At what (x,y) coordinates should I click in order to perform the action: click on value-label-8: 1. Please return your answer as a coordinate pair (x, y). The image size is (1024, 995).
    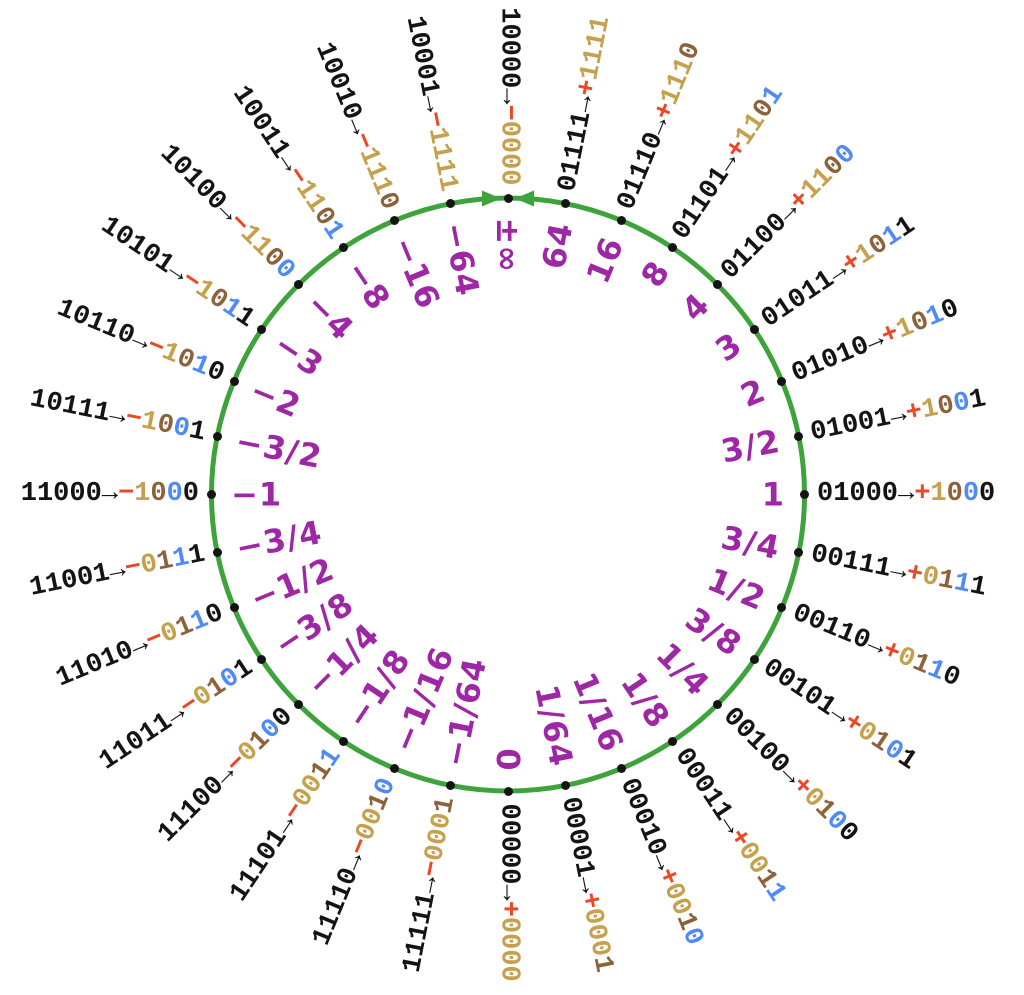
    Looking at the image, I should click on (773, 494).